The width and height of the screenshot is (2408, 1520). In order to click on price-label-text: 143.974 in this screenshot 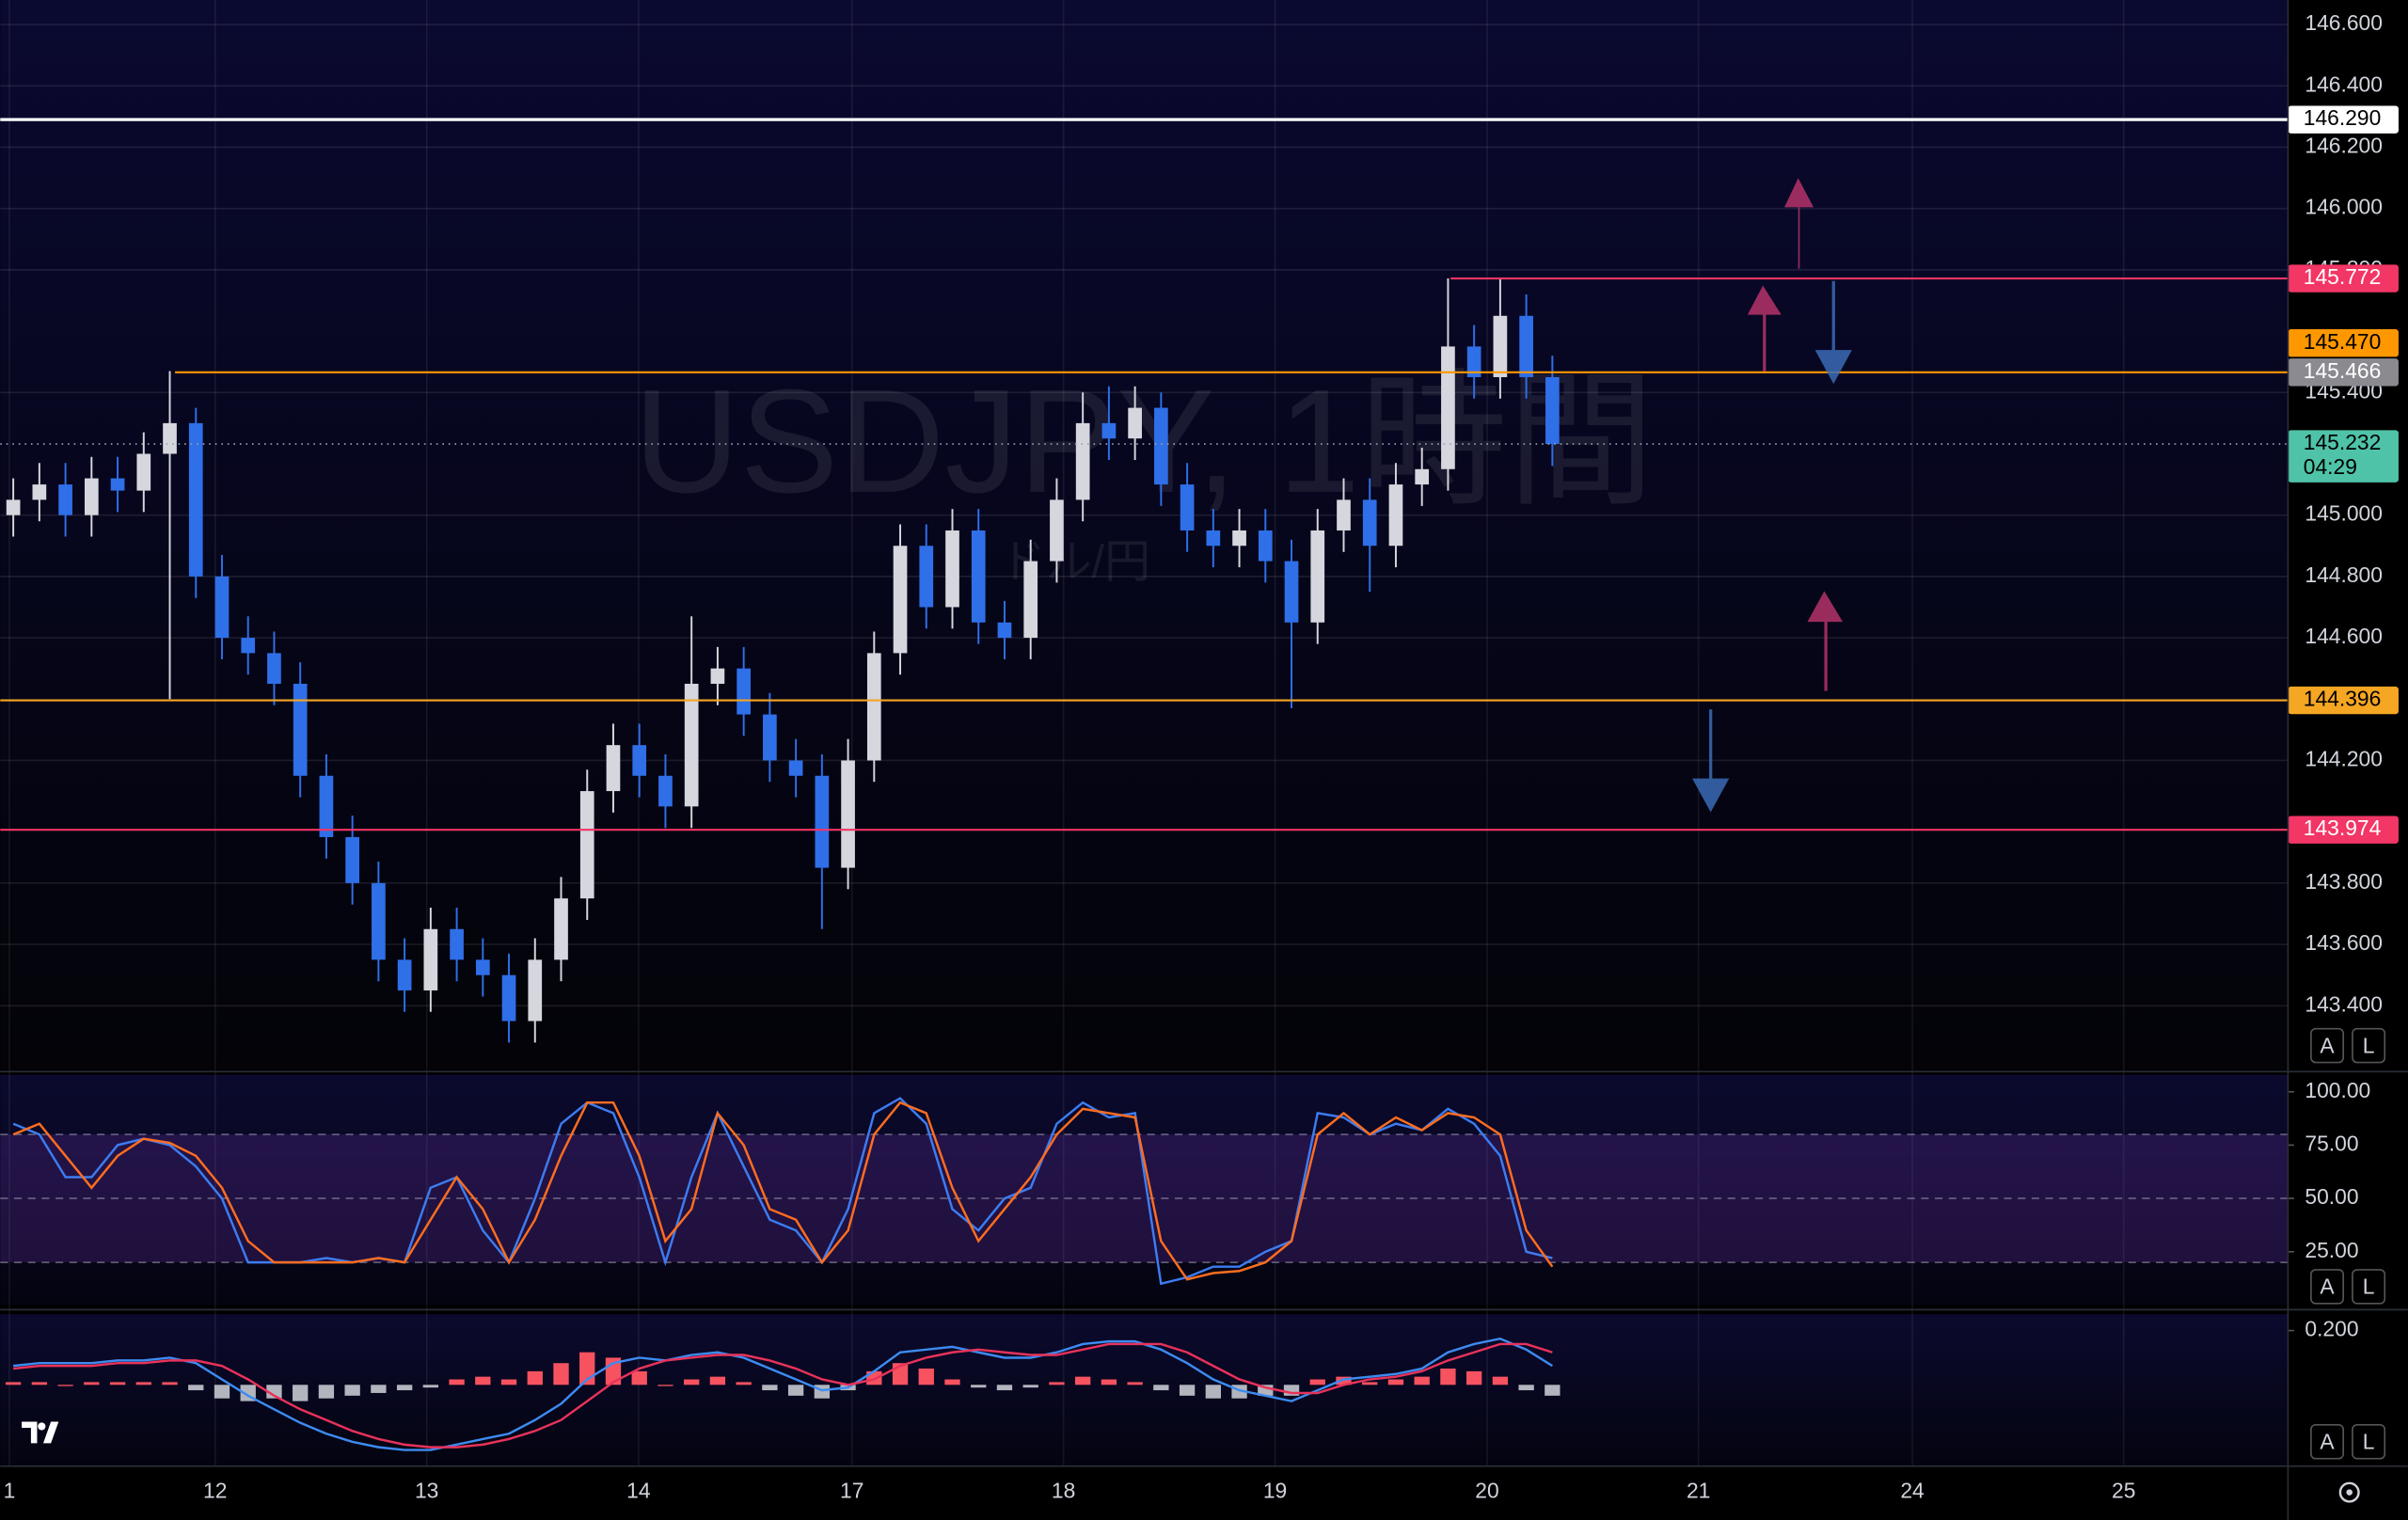, I will do `click(2343, 827)`.